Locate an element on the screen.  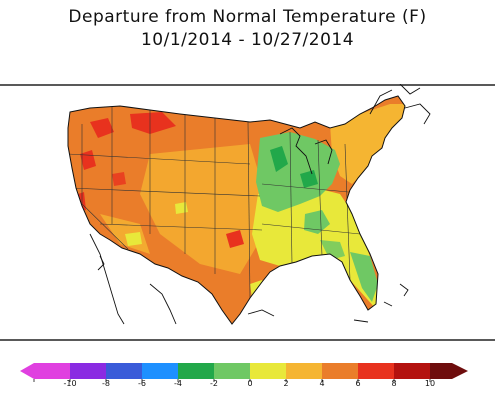
color-scale-legend: -10 -8 -6 -4 -2 0 2 4 6 8 10 is located at coordinates (247, 380).